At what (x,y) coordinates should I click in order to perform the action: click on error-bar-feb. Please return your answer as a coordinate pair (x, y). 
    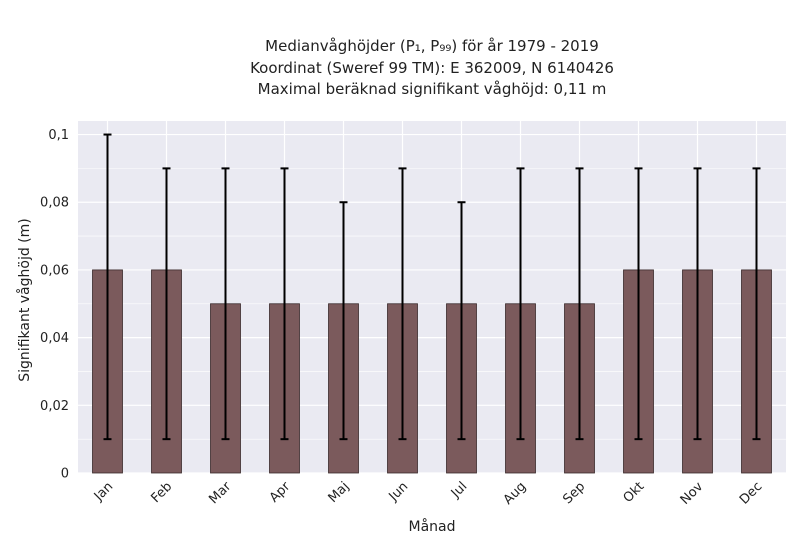
    Looking at the image, I should click on (166, 304).